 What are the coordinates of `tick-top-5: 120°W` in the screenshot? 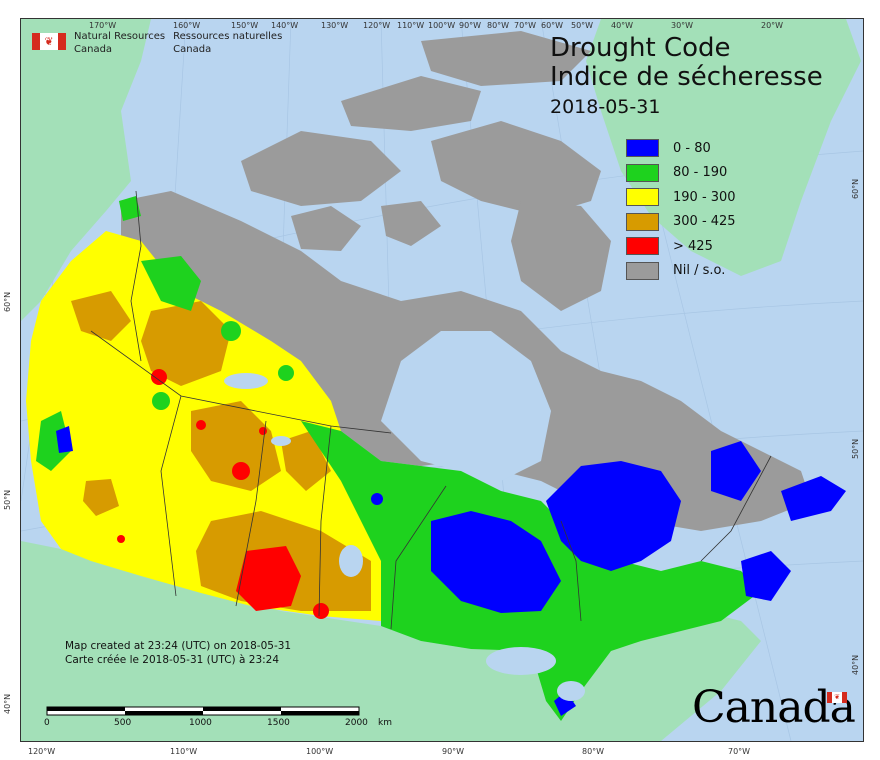 It's located at (377, 25).